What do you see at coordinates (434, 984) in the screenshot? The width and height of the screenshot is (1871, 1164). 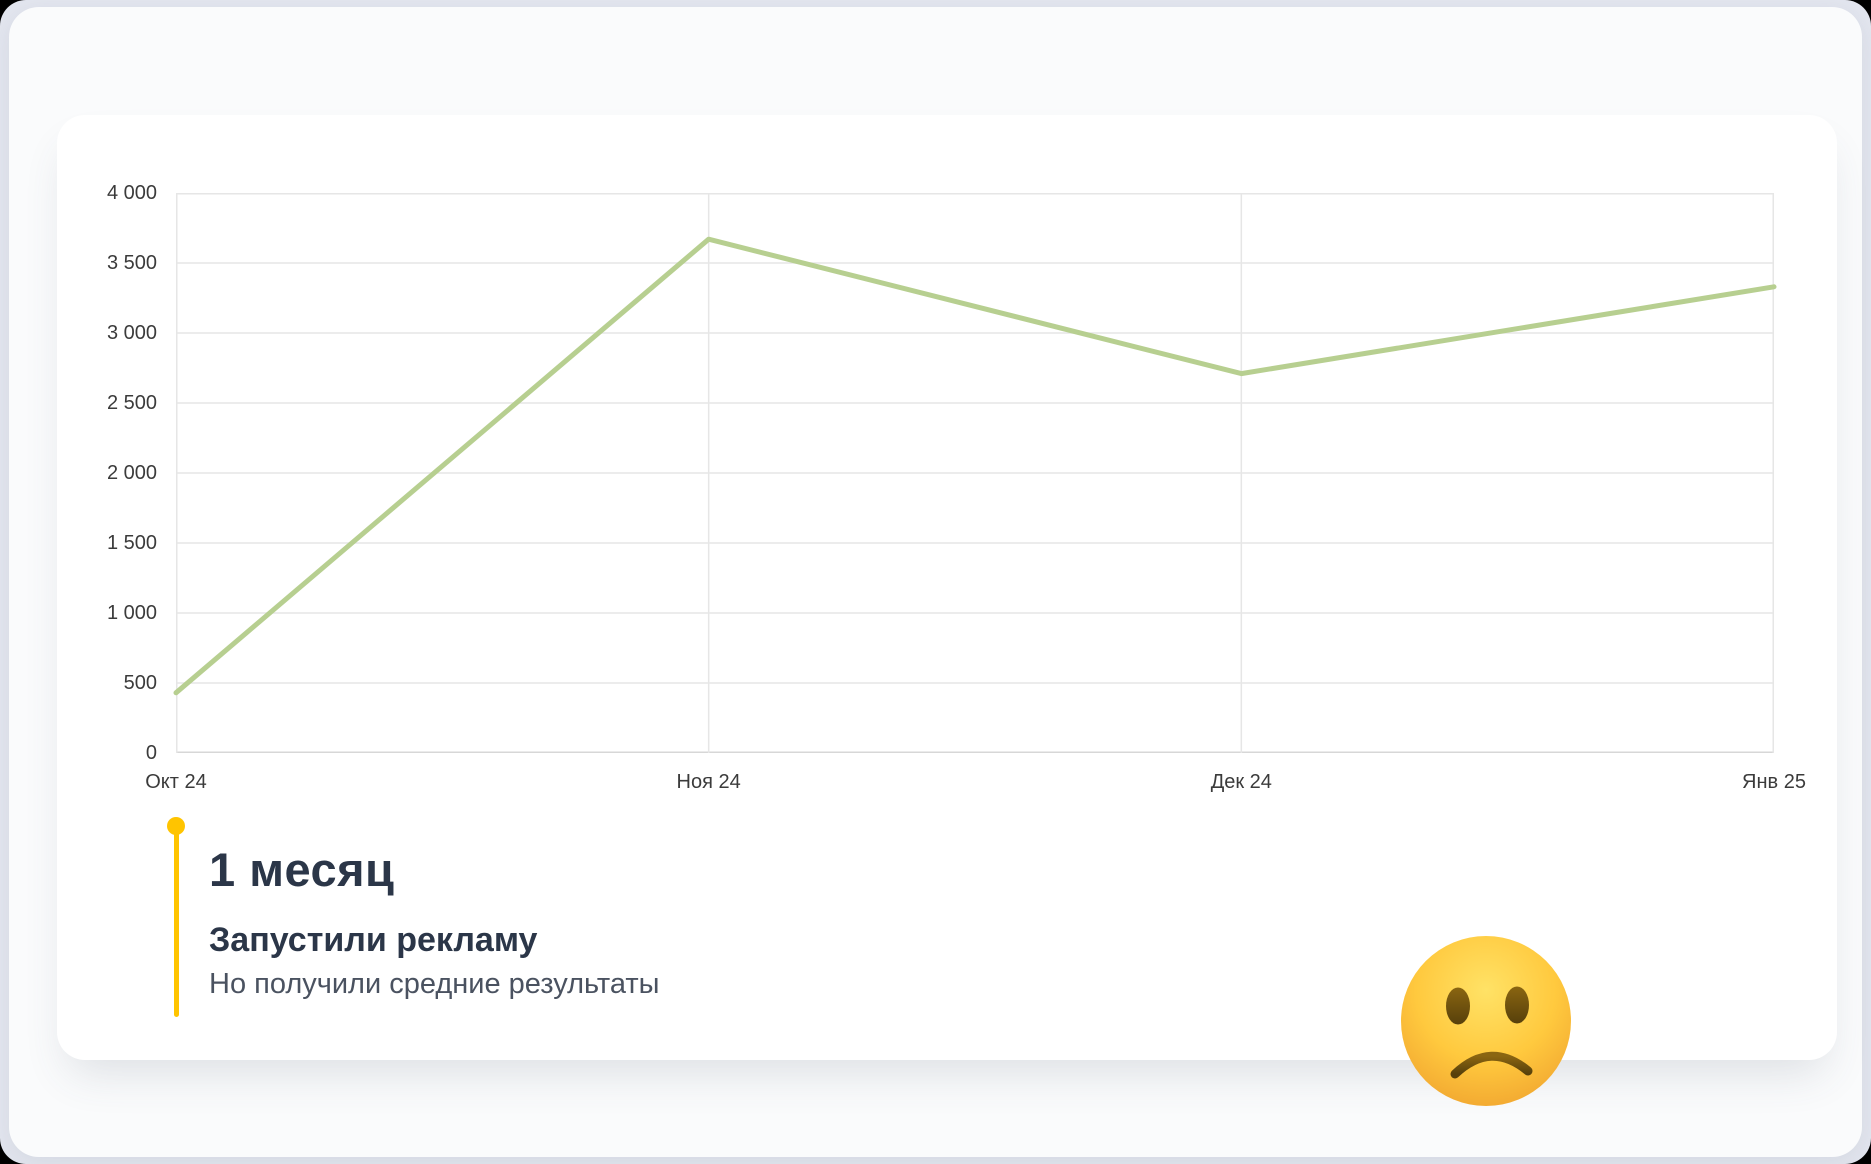 I see `timeline-event-subtitle: Но получили средние результаты` at bounding box center [434, 984].